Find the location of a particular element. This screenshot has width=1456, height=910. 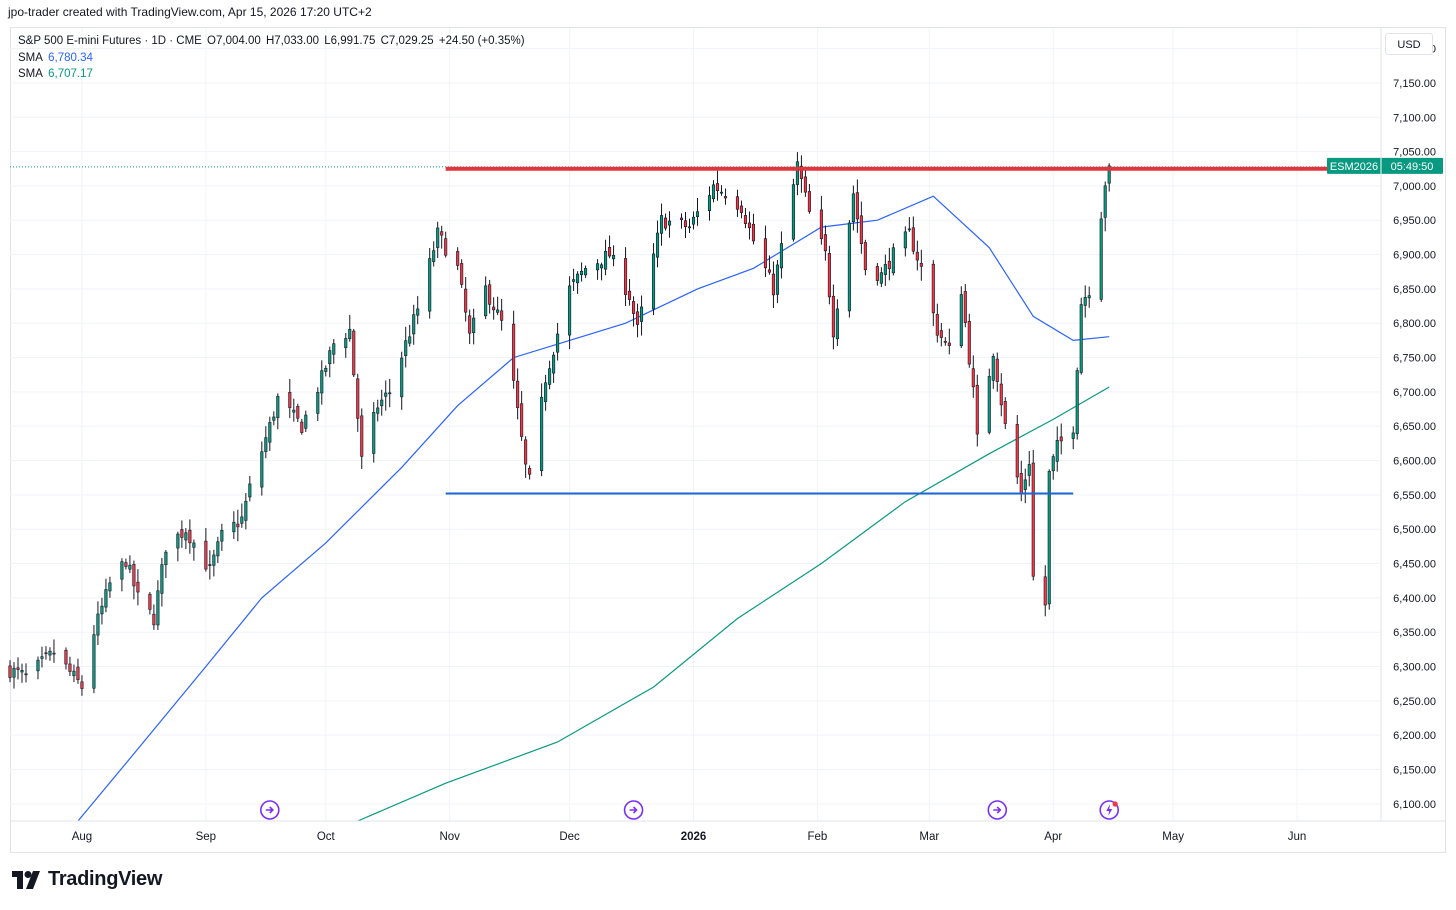

time-tick-label: Oct is located at coordinates (326, 837).